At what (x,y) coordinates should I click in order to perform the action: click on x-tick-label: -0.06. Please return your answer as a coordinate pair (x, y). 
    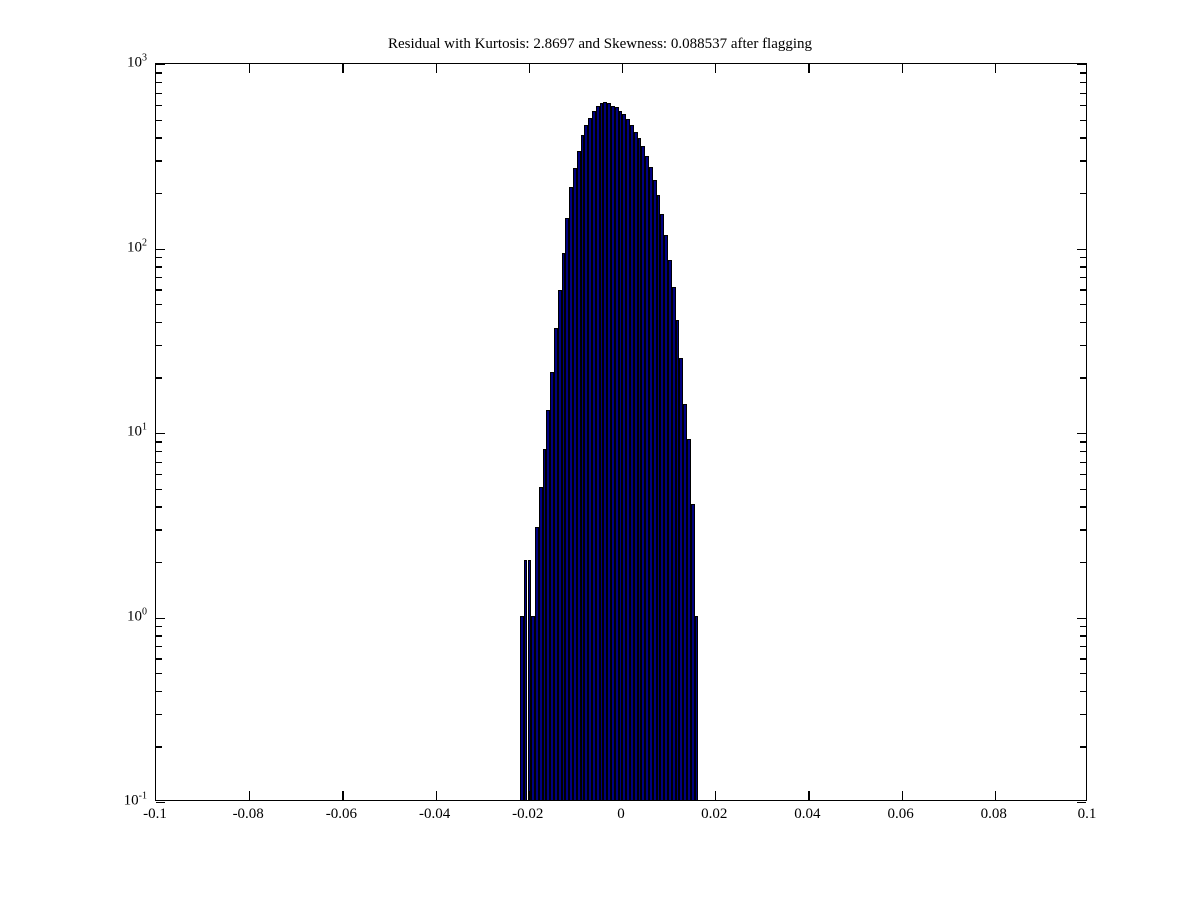
    Looking at the image, I should click on (341, 814).